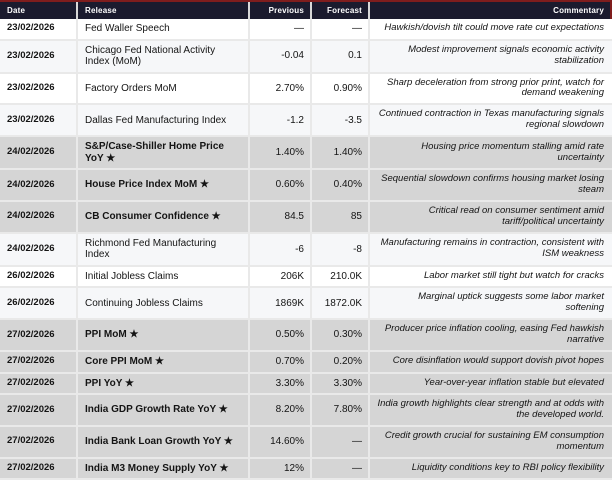  Describe the element at coordinates (341, 120) in the screenshot. I see `forecast-value-cell: -3.5` at that location.